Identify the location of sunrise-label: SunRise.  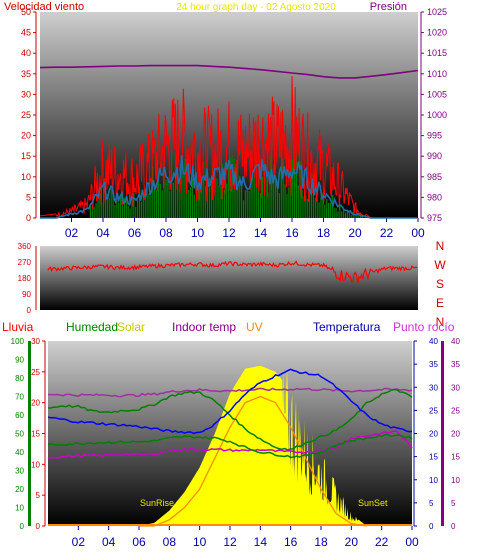
(157, 503).